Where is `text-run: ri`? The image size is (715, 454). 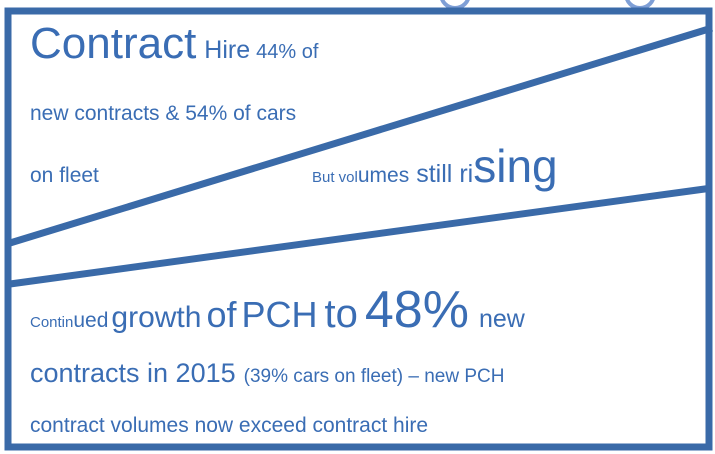 text-run: ri is located at coordinates (466, 174).